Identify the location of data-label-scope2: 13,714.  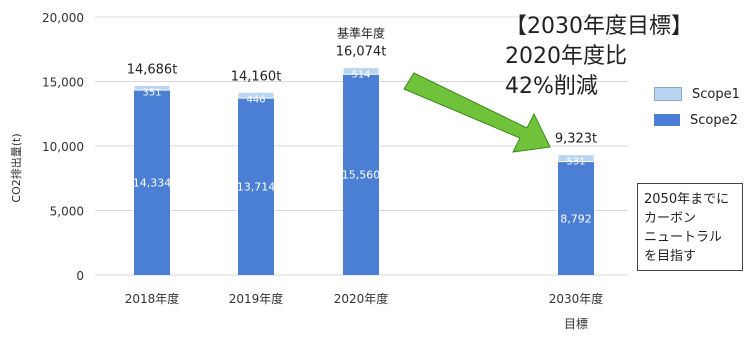
(256, 187).